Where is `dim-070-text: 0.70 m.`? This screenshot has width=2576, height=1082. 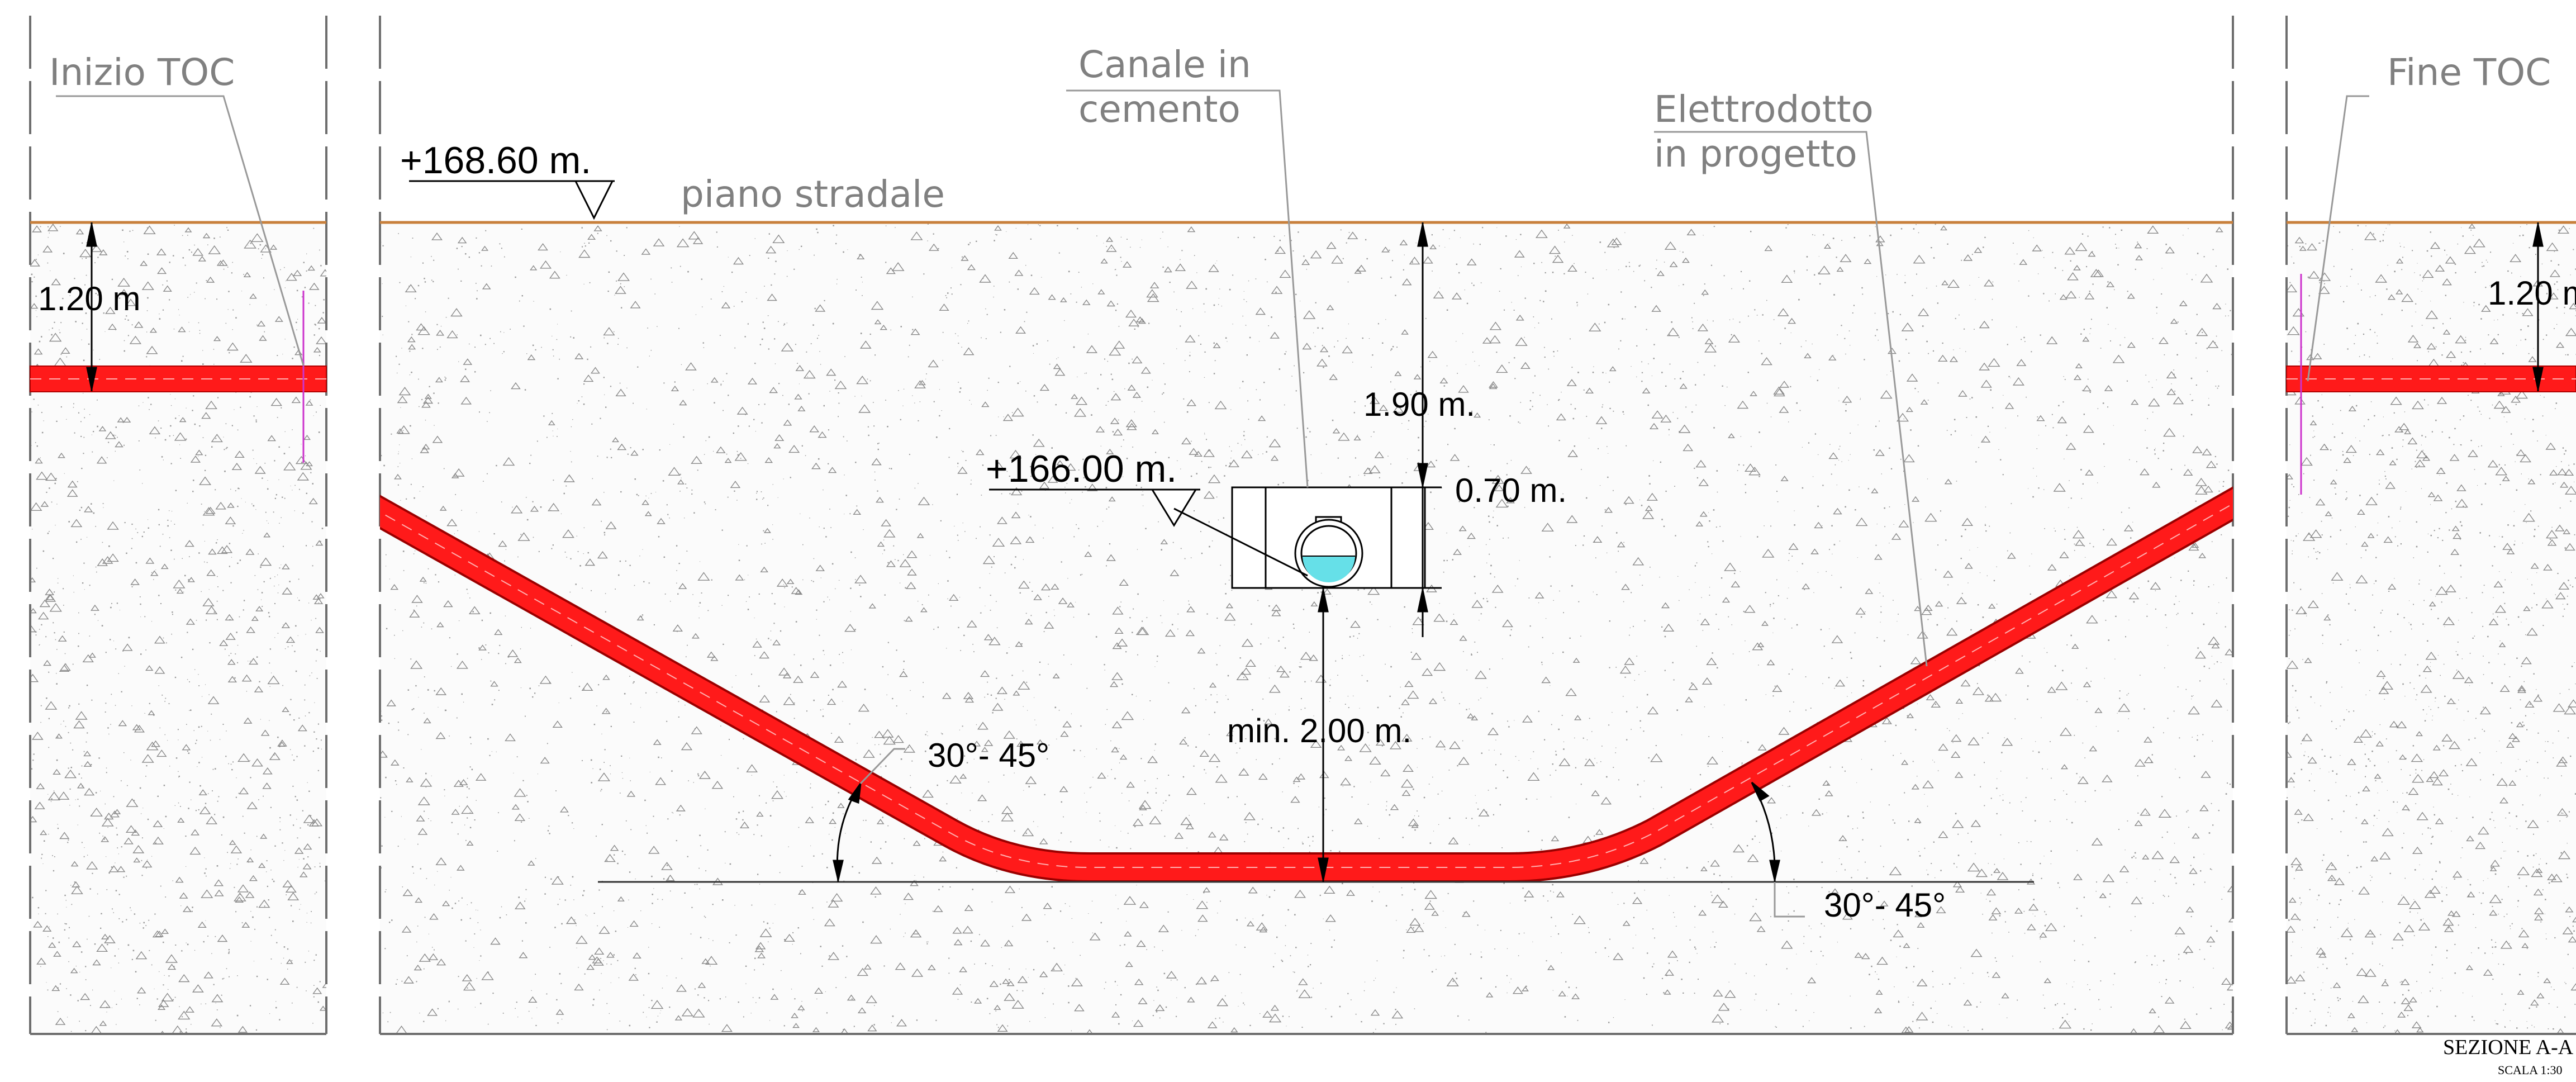
dim-070-text: 0.70 m. is located at coordinates (1511, 490).